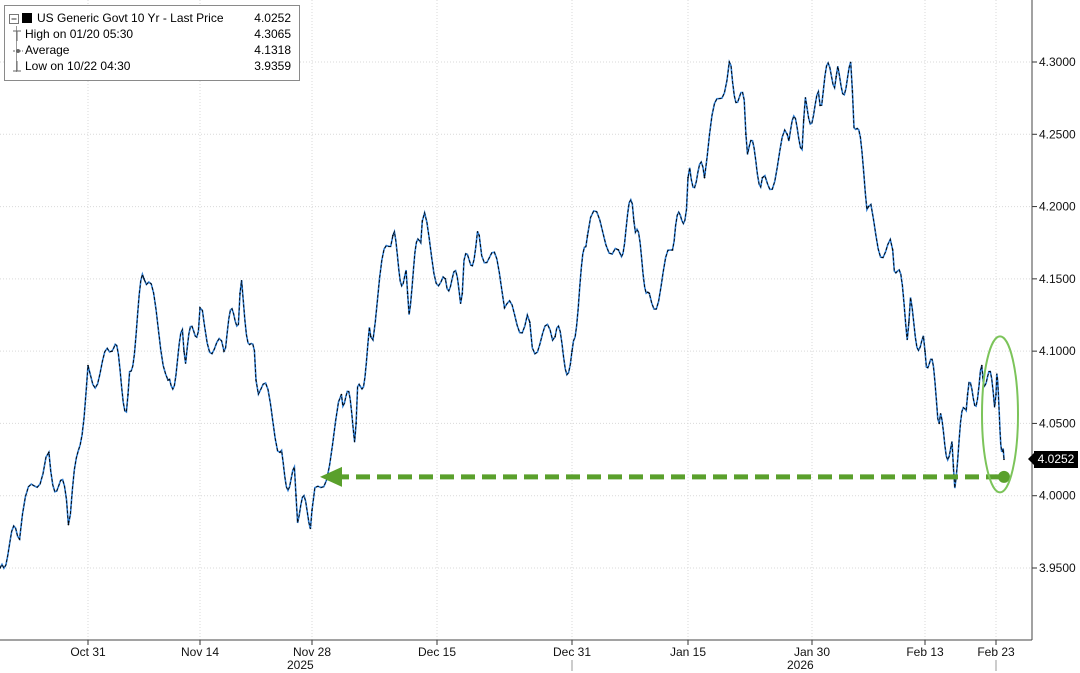 This screenshot has height=673, width=1080. What do you see at coordinates (1057, 351) in the screenshot?
I see `y-tick-label: 4.1000` at bounding box center [1057, 351].